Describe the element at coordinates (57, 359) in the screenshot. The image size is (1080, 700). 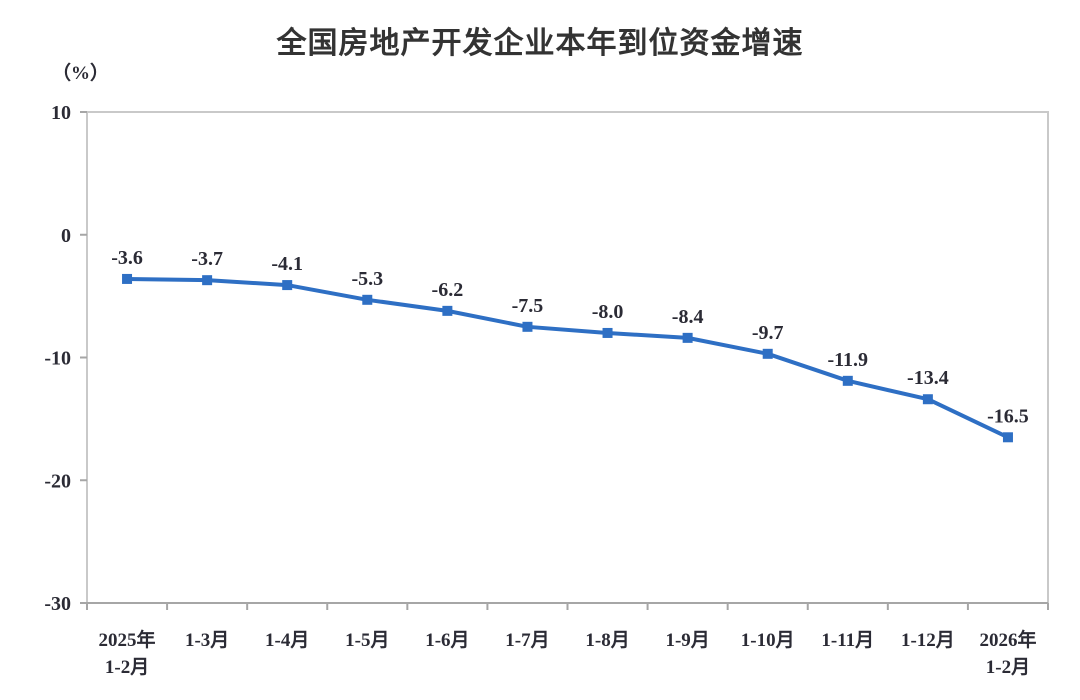
I see `y-axis-label: -10` at that location.